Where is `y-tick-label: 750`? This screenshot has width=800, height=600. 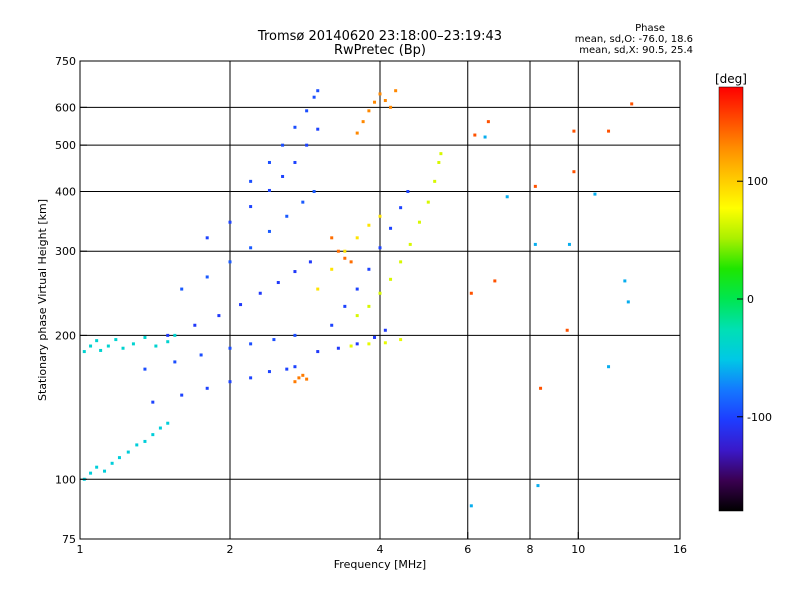 y-tick-label: 750 is located at coordinates (65, 61).